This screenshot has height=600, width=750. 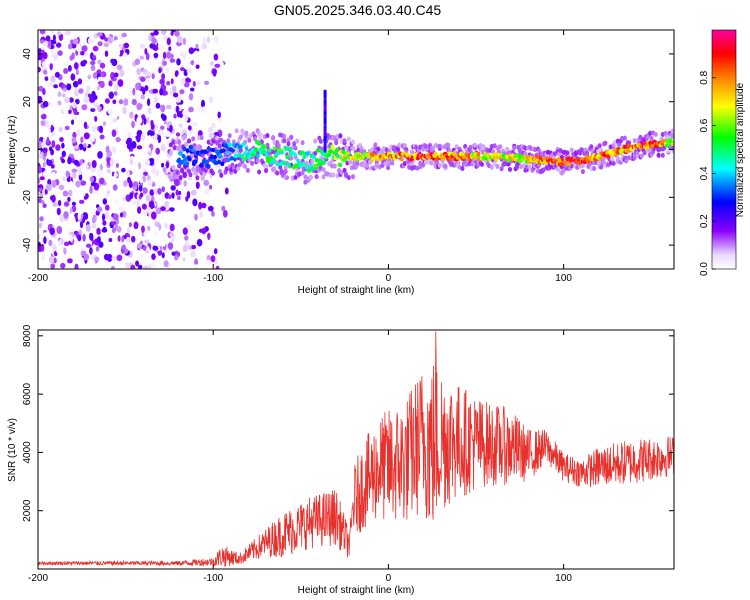 What do you see at coordinates (27, 102) in the screenshot?
I see `y-tick-label: 20` at bounding box center [27, 102].